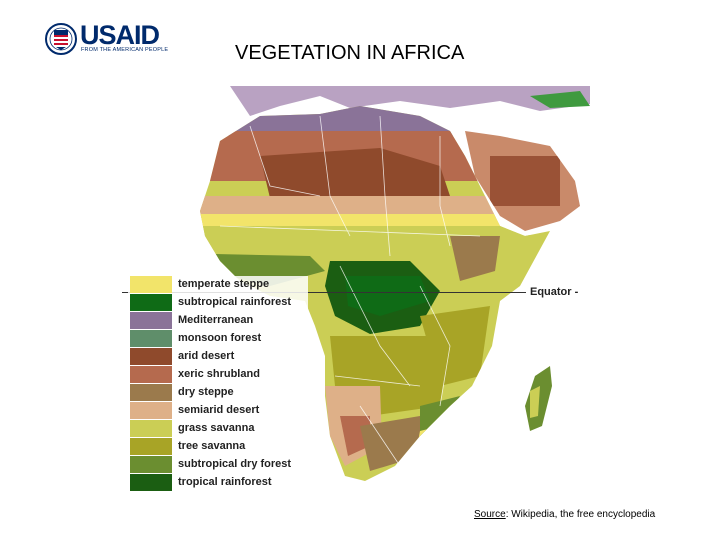  I want to click on equator-label: Equator -, so click(554, 292).